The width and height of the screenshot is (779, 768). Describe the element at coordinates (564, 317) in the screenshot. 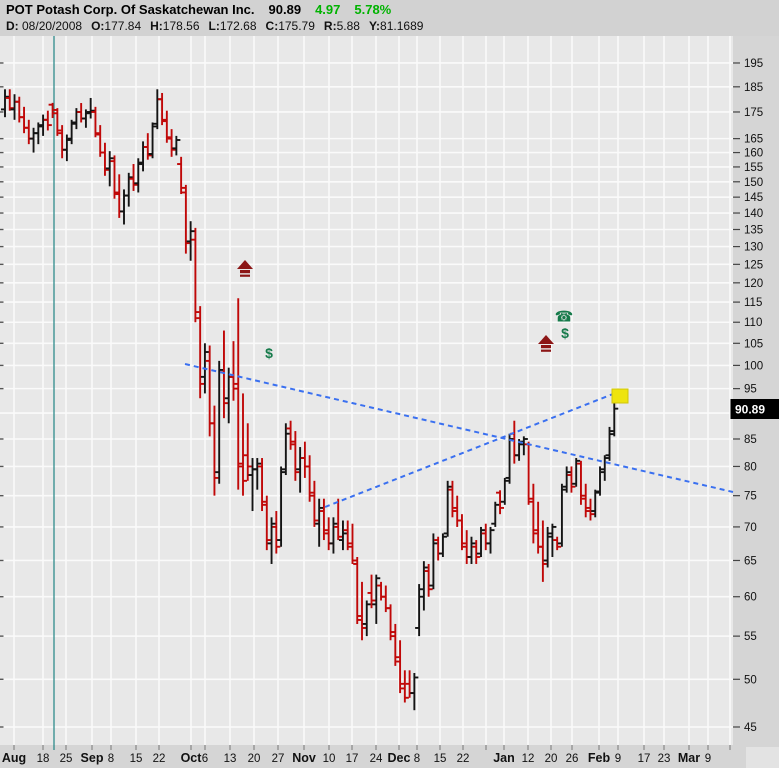

I see `phone-alert-icon: ☎` at that location.